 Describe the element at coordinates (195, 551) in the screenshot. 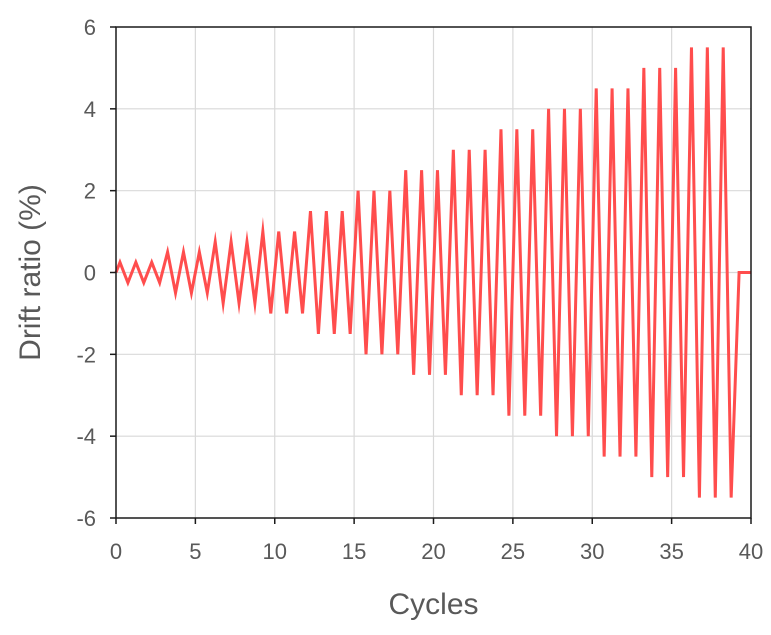

I see `x-tick-label: 5` at that location.